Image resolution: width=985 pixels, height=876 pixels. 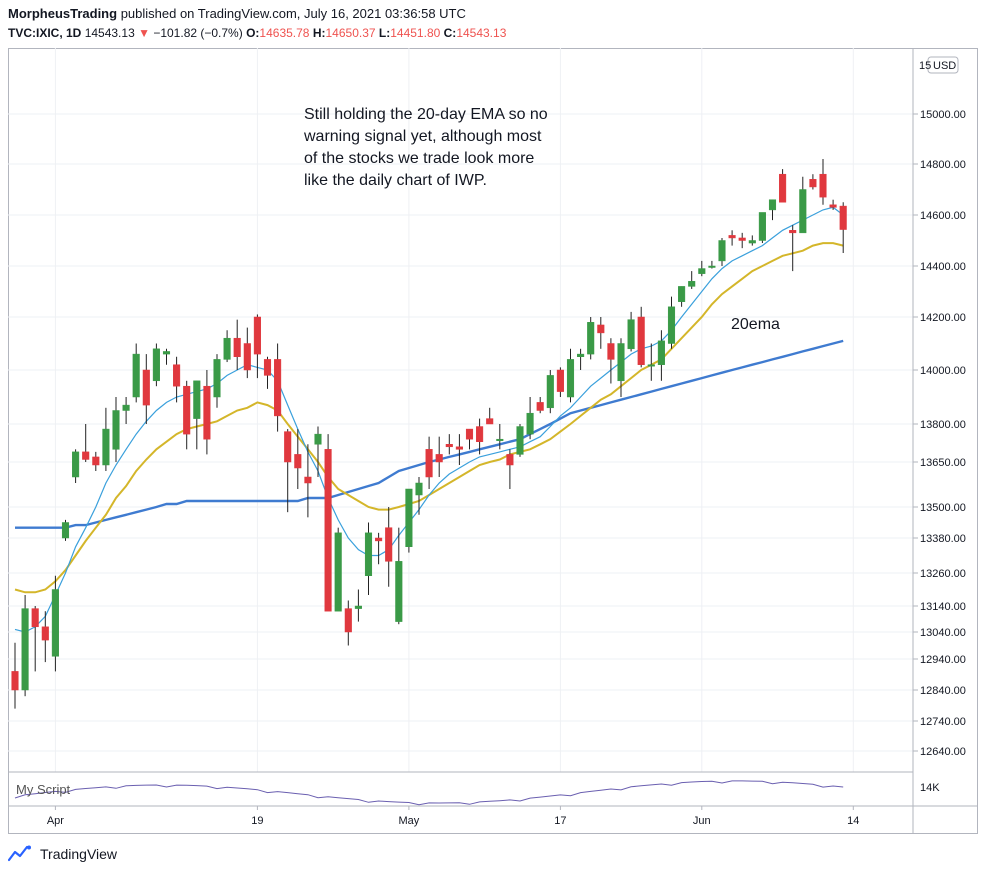 I want to click on publisher-name: MorpheusTrading, so click(x=63, y=13).